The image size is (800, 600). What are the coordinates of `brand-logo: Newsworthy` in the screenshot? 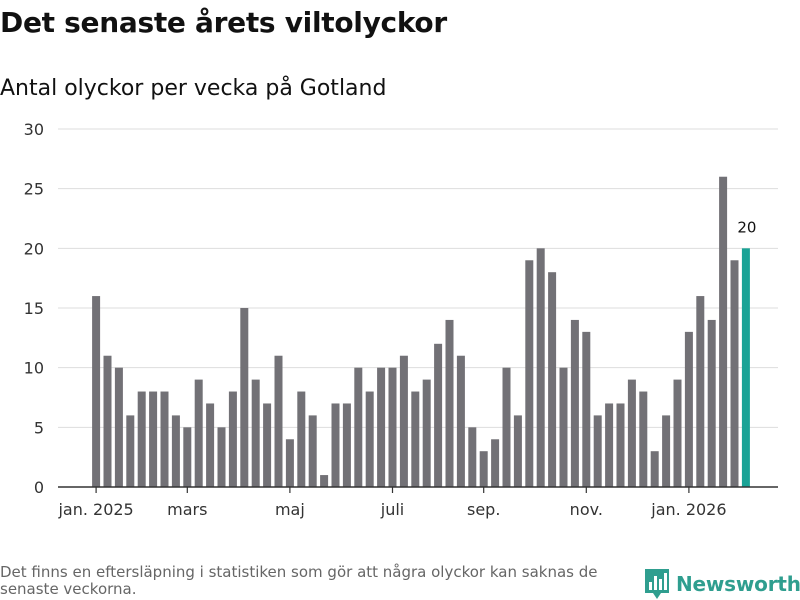 It's located at (722, 584).